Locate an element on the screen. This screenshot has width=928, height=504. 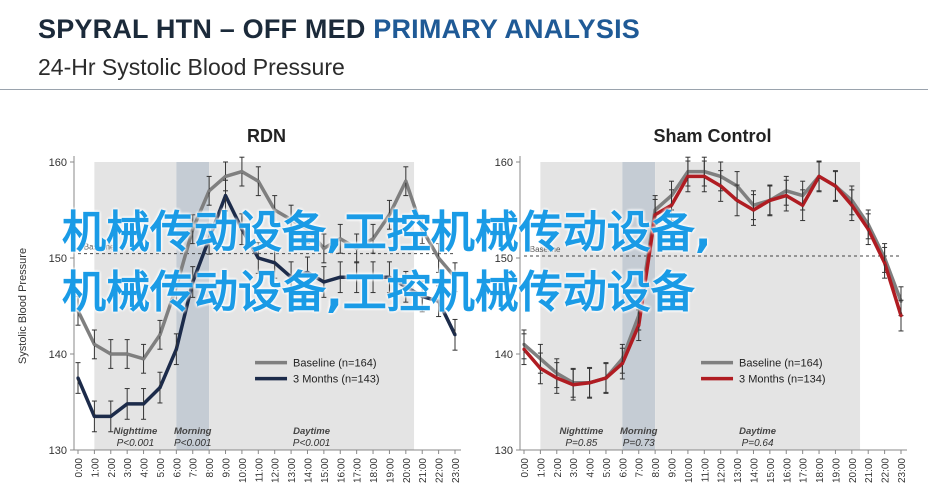
x-tick-label: 6:00 is located at coordinates (177, 468).